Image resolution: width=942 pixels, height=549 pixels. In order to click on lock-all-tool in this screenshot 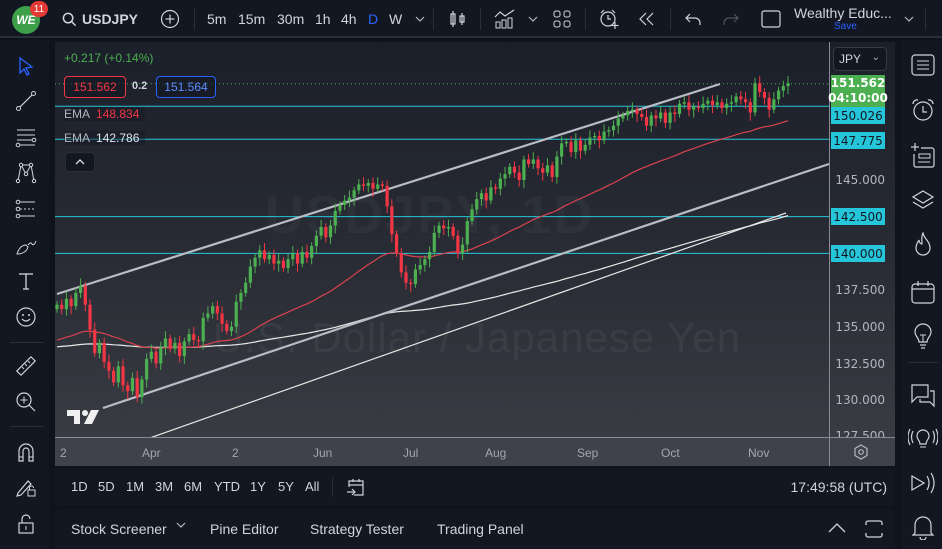, I will do `click(26, 524)`.